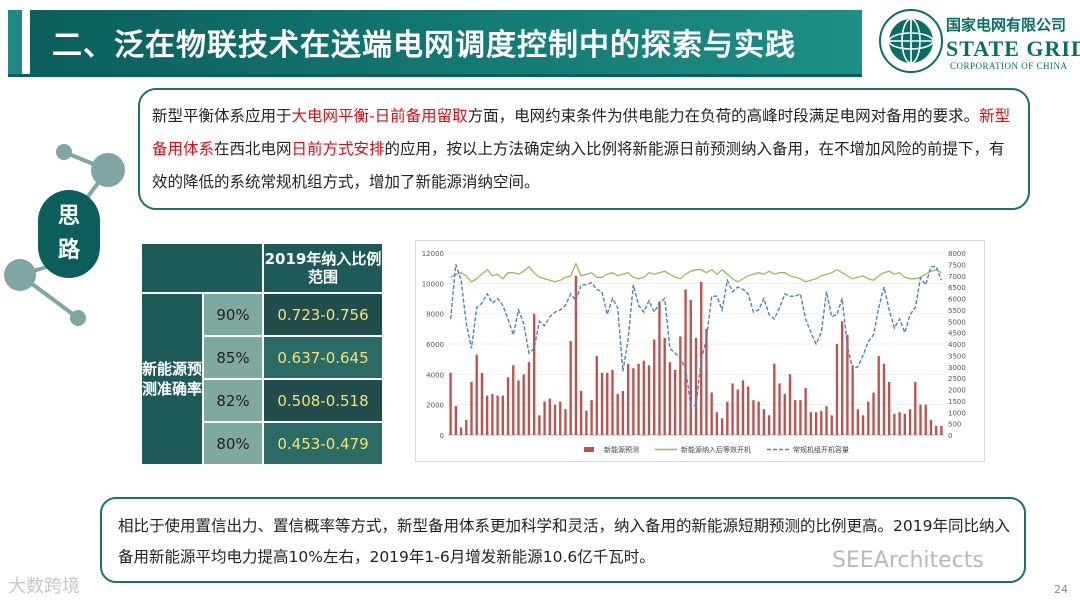 The image size is (1080, 607). Describe the element at coordinates (696, 335) in the screenshot. I see `chart-series-line-dashed` at that location.